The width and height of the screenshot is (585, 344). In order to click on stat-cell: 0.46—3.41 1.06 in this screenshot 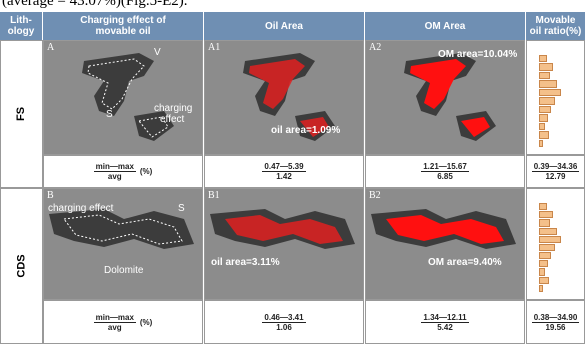, I will do `click(284, 322)`.